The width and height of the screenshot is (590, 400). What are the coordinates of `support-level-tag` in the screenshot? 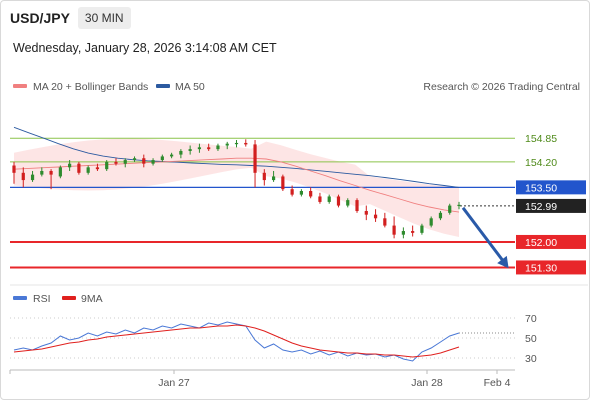 It's located at (551, 267).